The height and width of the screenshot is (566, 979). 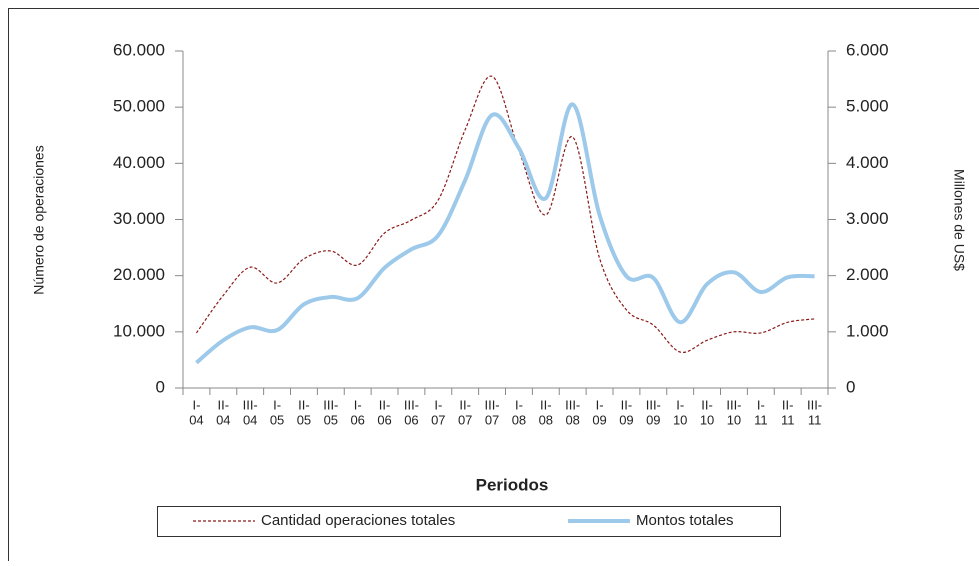 What do you see at coordinates (867, 49) in the screenshot?
I see `y2-tick-label: 6.000` at bounding box center [867, 49].